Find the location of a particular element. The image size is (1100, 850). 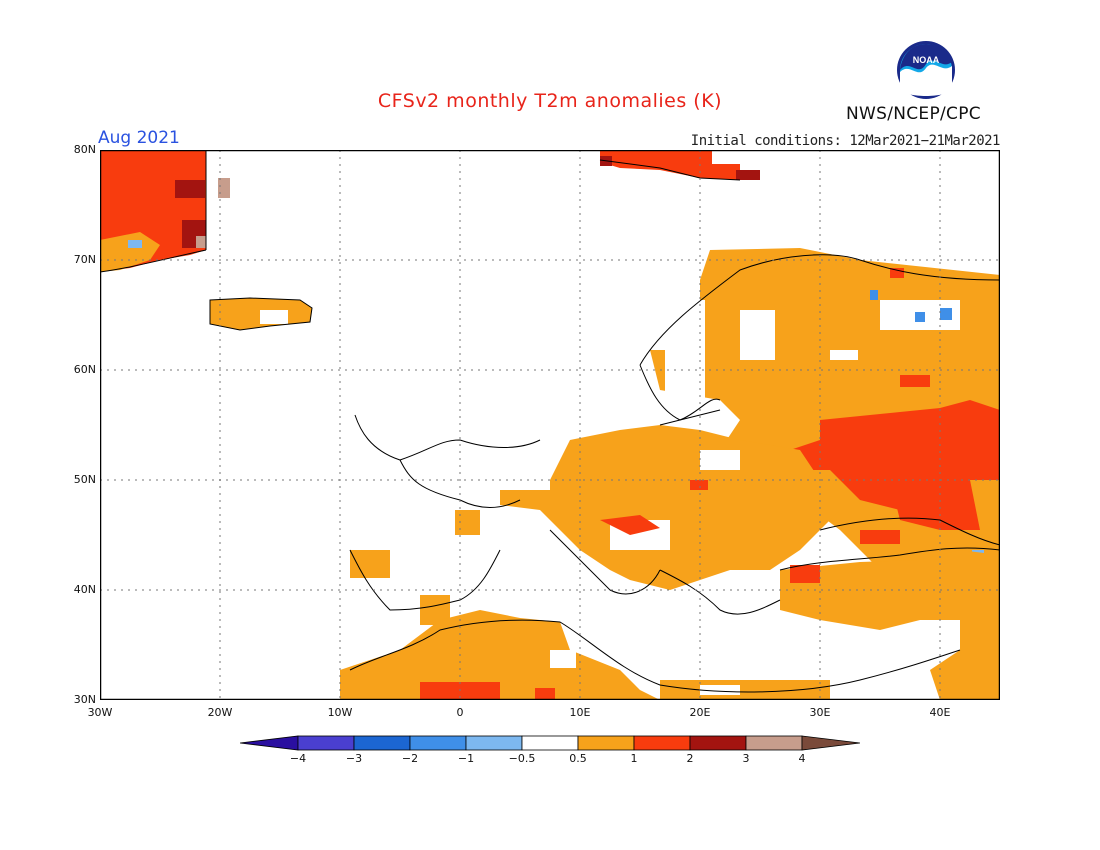

lon-label-10e: 10E is located at coordinates (580, 712).